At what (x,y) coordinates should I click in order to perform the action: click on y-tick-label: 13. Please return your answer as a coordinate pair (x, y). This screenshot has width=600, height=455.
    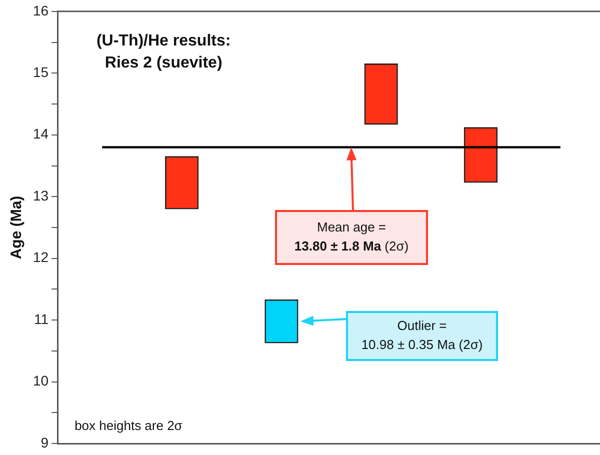
    Looking at the image, I should click on (40, 195).